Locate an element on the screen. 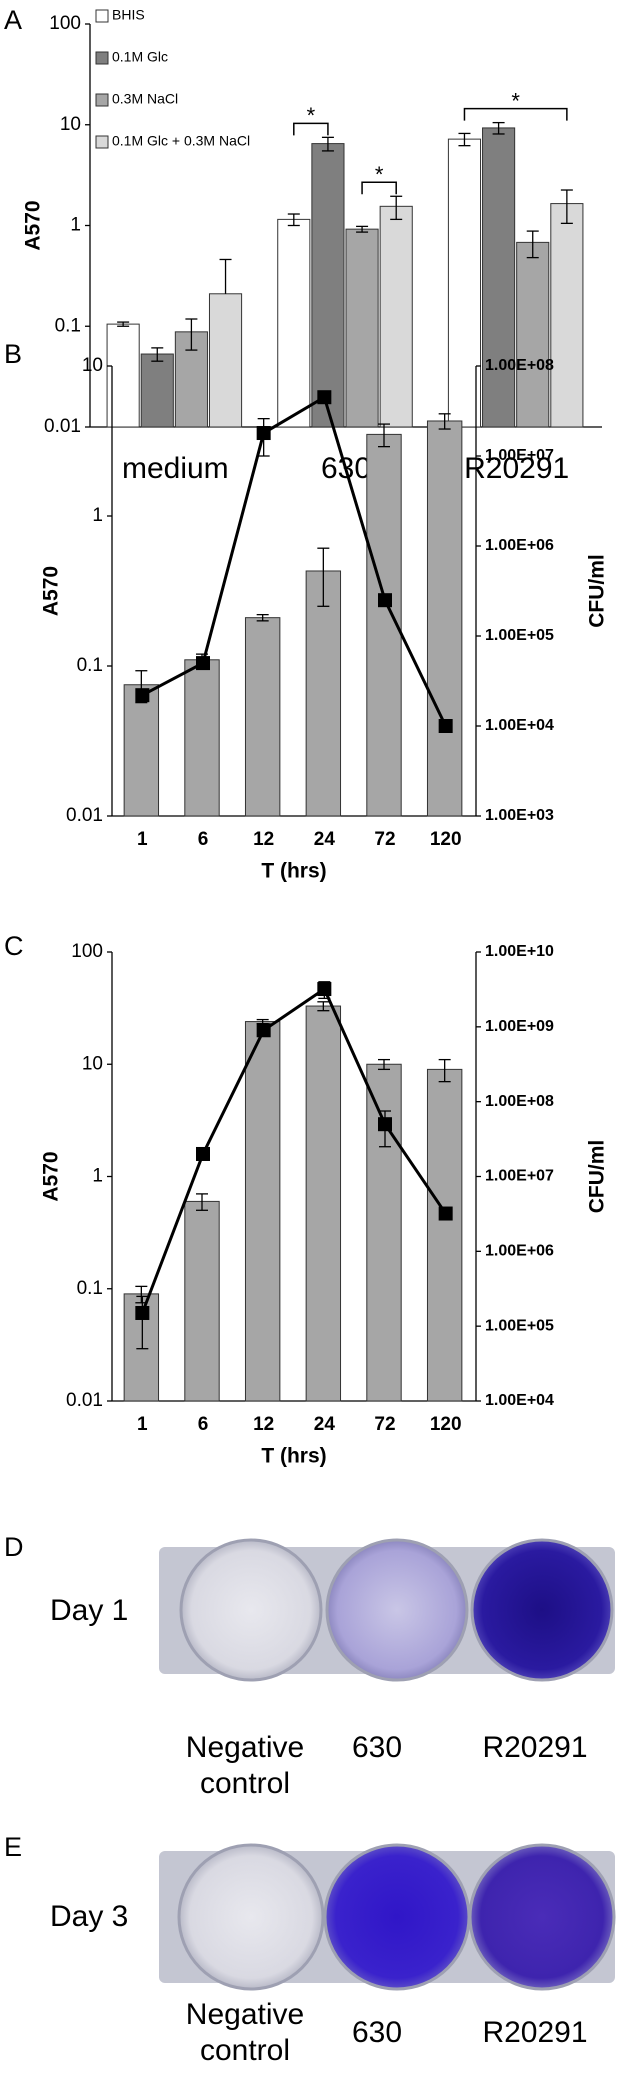 Image resolution: width=620 pixels, height=2074 pixels. bracket is located at coordinates (311, 129).